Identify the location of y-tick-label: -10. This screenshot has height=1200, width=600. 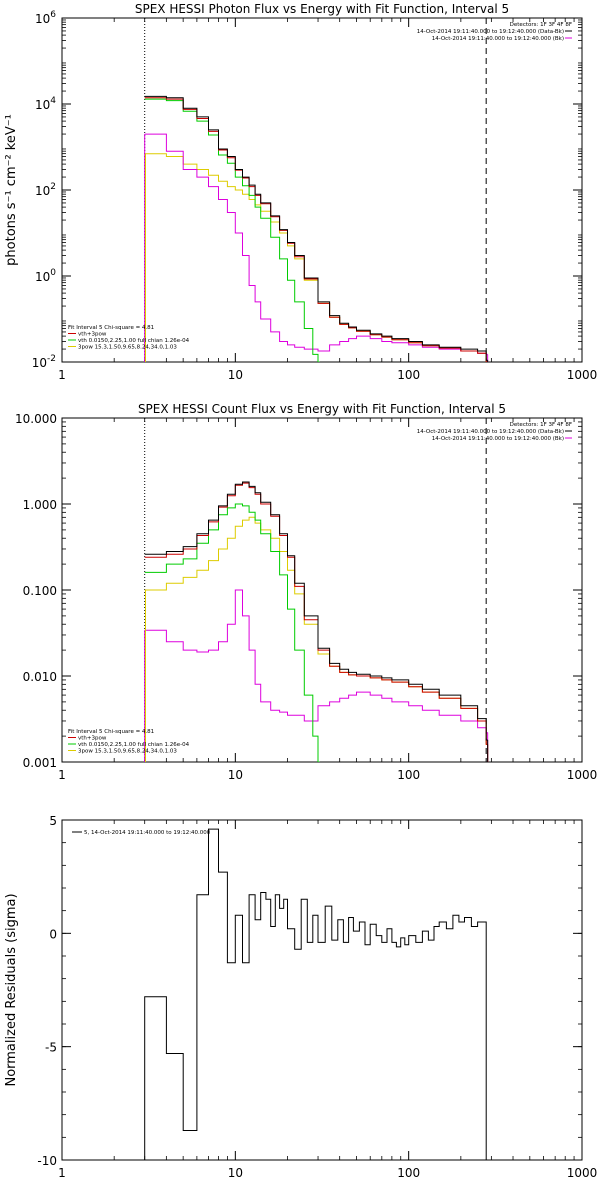
(47, 1161).